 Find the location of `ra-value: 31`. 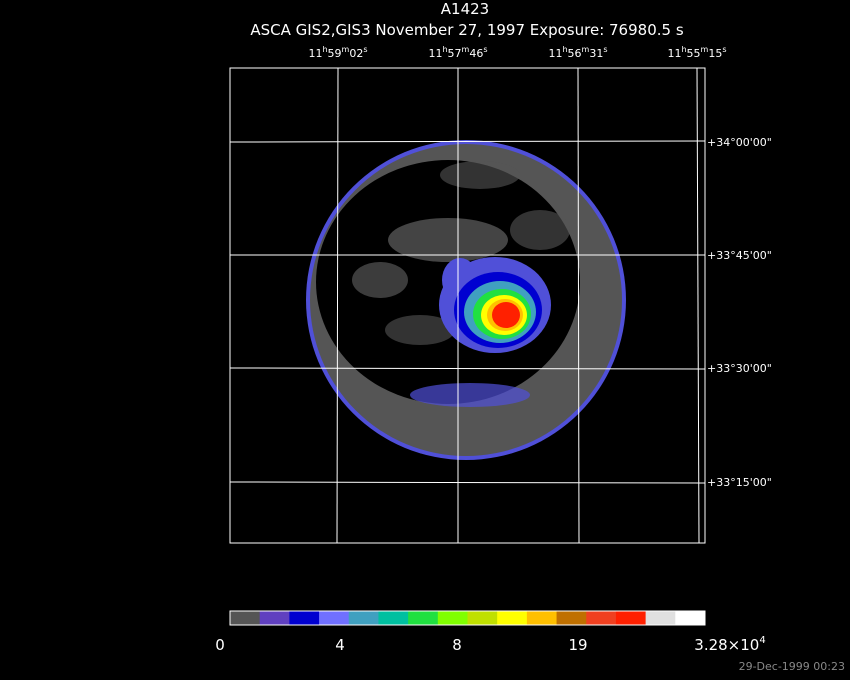

ra-value: 31 is located at coordinates (596, 53).